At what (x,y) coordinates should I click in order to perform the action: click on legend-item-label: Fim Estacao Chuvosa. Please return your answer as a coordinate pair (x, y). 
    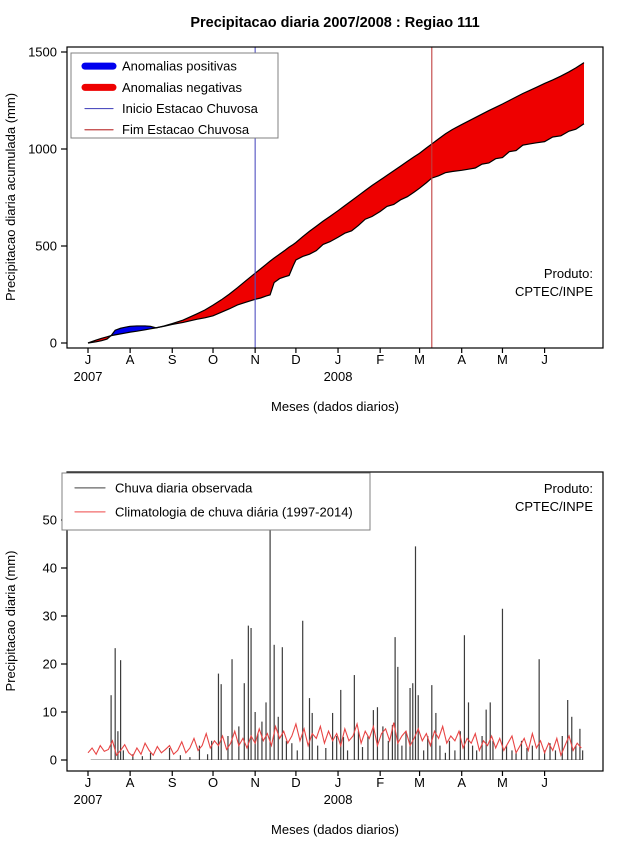
    Looking at the image, I should click on (186, 129).